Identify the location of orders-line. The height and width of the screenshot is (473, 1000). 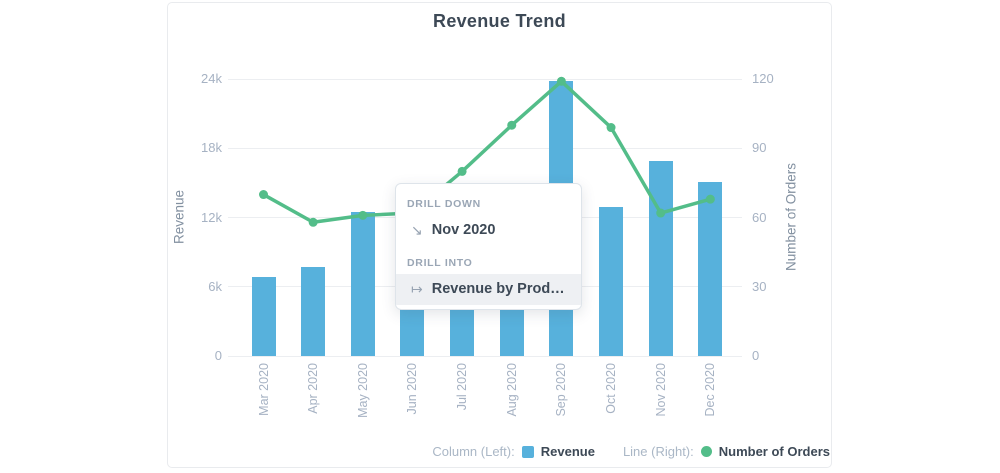
(486, 152).